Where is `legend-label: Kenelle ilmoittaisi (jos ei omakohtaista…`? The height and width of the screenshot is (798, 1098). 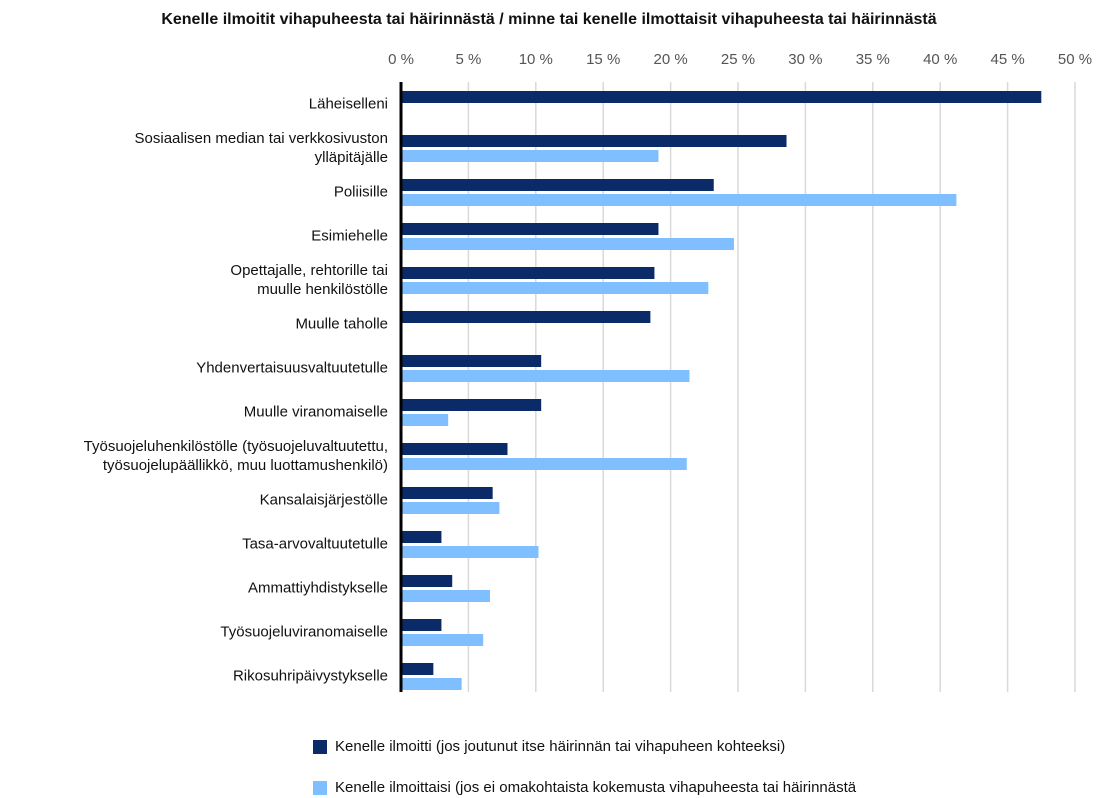 legend-label: Kenelle ilmoittaisi (jos ei omakohtaista… is located at coordinates (596, 787).